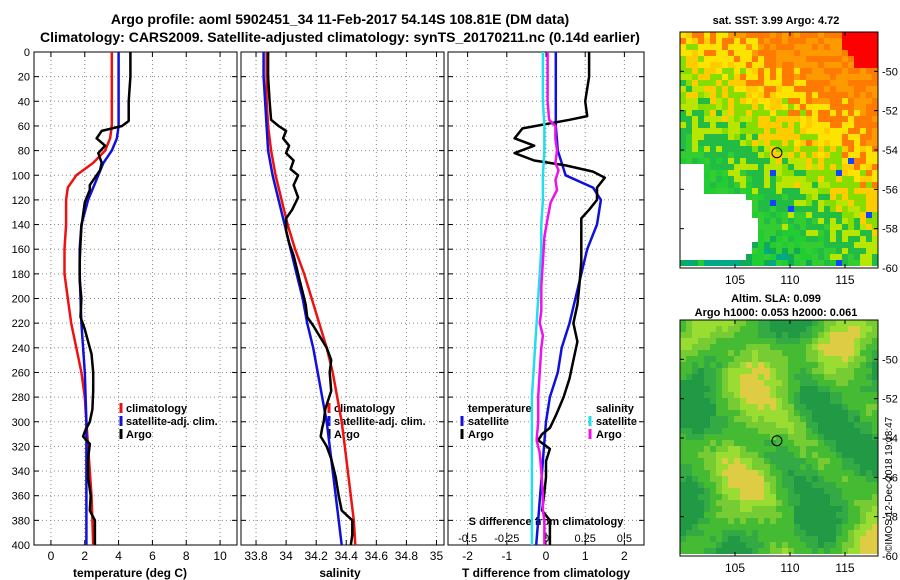 This screenshot has height=580, width=900. Describe the element at coordinates (105, 298) in the screenshot. I see `temperature-series-argo` at that location.